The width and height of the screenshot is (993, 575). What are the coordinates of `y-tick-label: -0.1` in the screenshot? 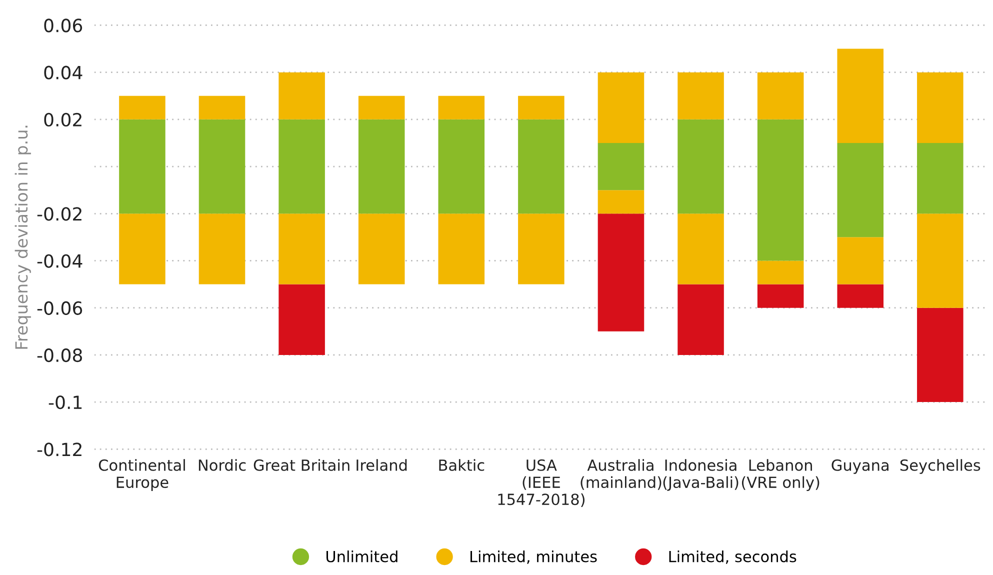 It's located at (65, 403).